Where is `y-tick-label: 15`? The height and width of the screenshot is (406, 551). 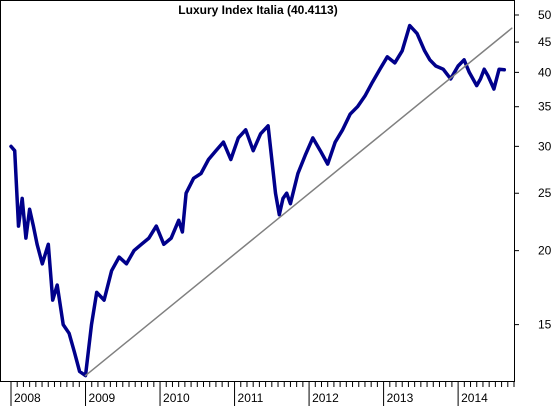 y-tick-label: 15 is located at coordinates (544, 325).